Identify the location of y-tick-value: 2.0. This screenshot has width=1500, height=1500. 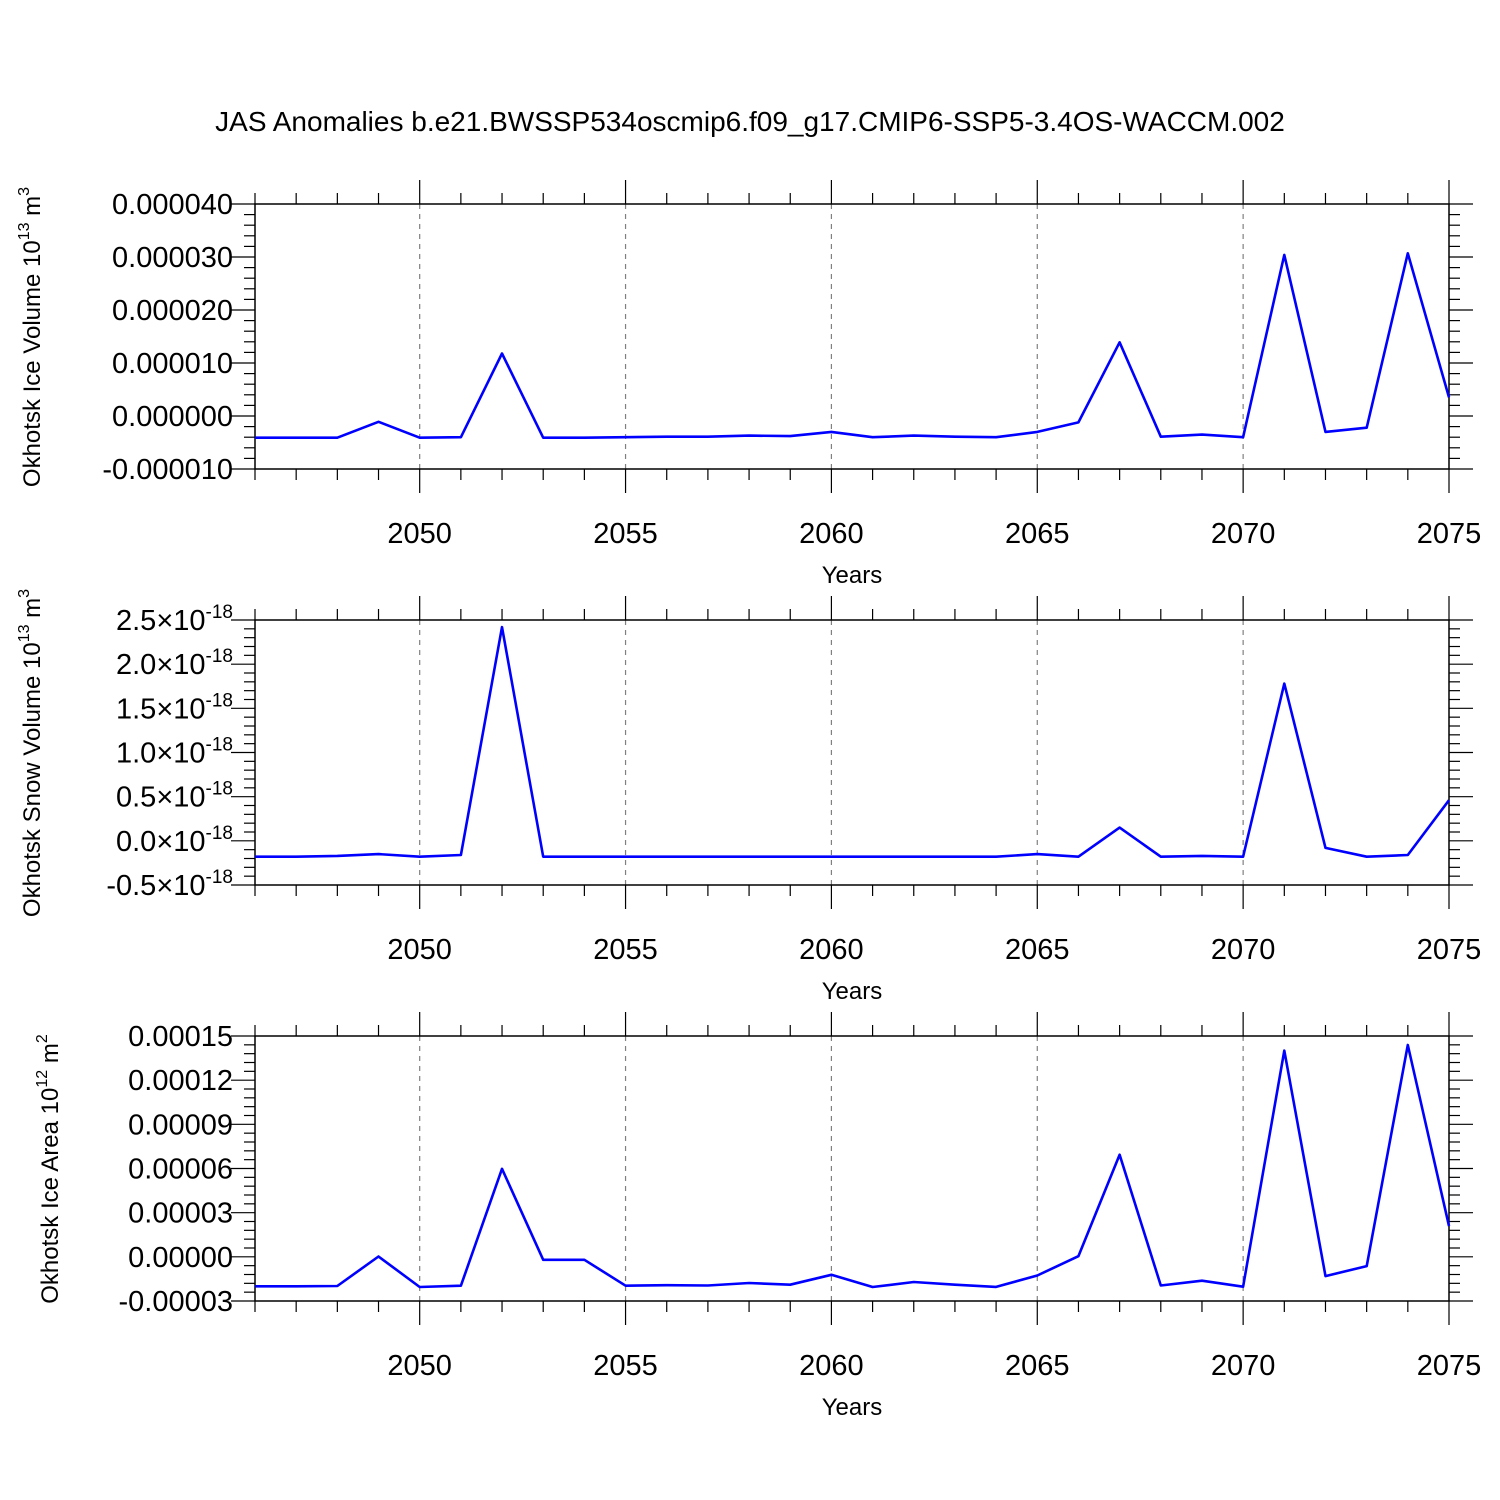
(136, 665).